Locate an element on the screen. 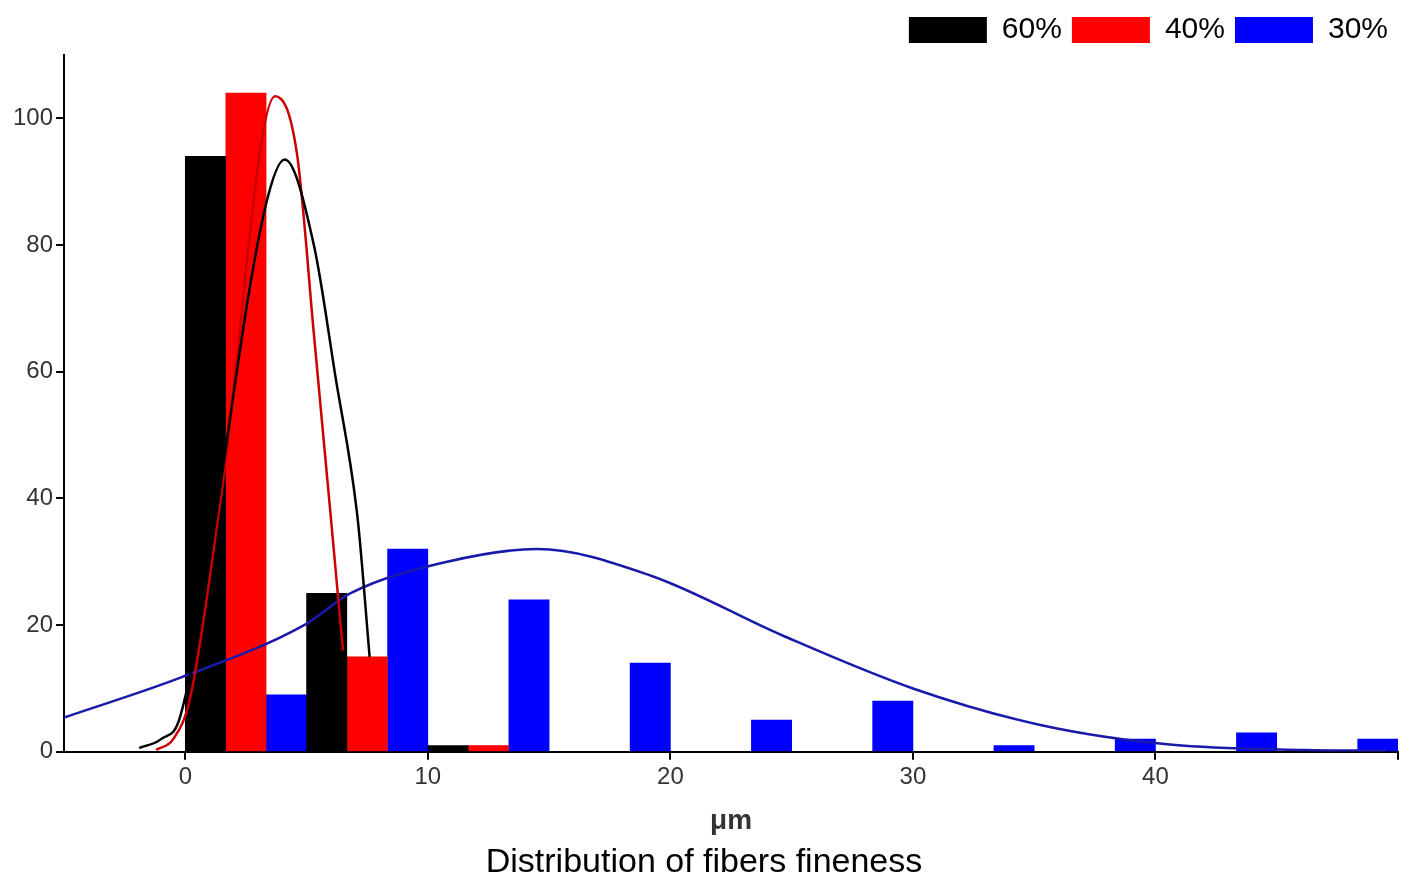  text: Distribution of fibers fineness is located at coordinates (704, 859).